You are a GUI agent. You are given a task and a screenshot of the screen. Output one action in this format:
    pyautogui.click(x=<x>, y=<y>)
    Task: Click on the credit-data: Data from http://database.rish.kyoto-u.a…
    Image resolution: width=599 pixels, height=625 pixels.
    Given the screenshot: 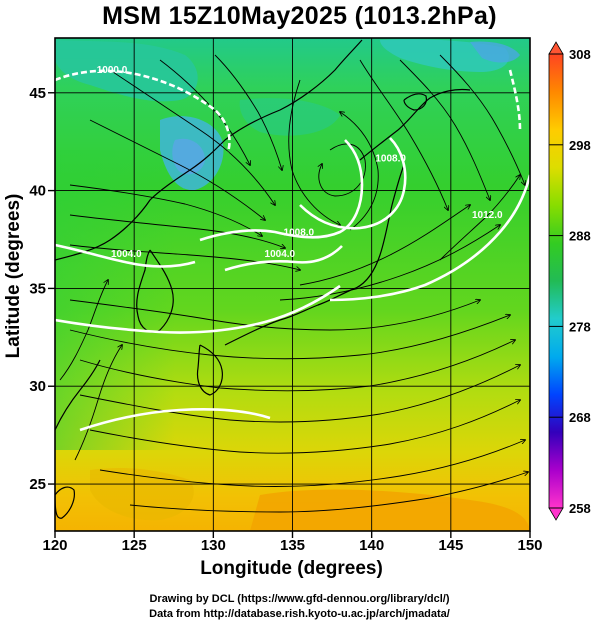 What is the action you would take?
    pyautogui.click(x=299, y=614)
    